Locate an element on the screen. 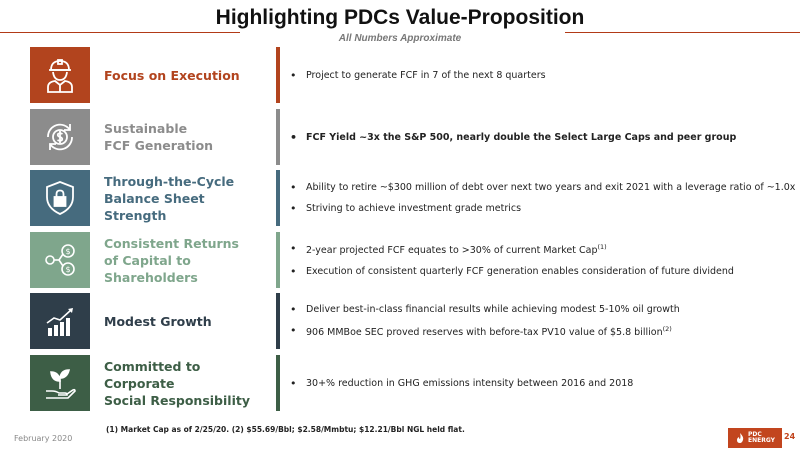 This screenshot has width=800, height=450. logo-text: PDC ENERGY is located at coordinates (761, 437).